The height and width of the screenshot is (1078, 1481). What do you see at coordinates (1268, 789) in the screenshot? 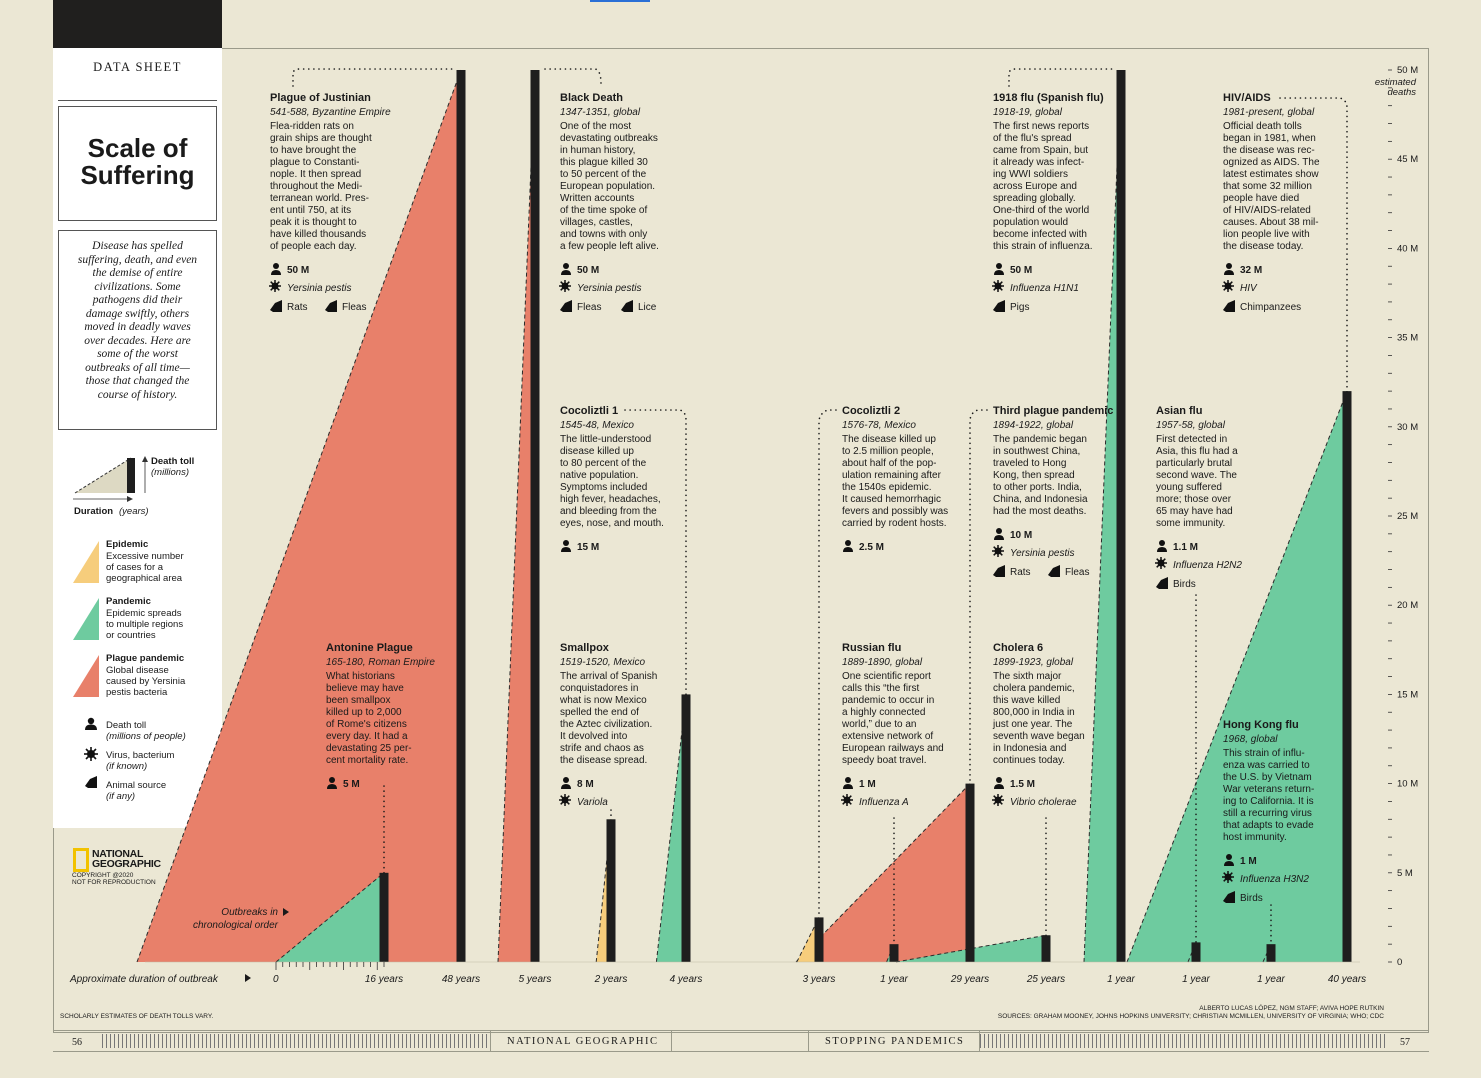
I see `outbreak-desc-11: War veterans return-` at bounding box center [1268, 789].